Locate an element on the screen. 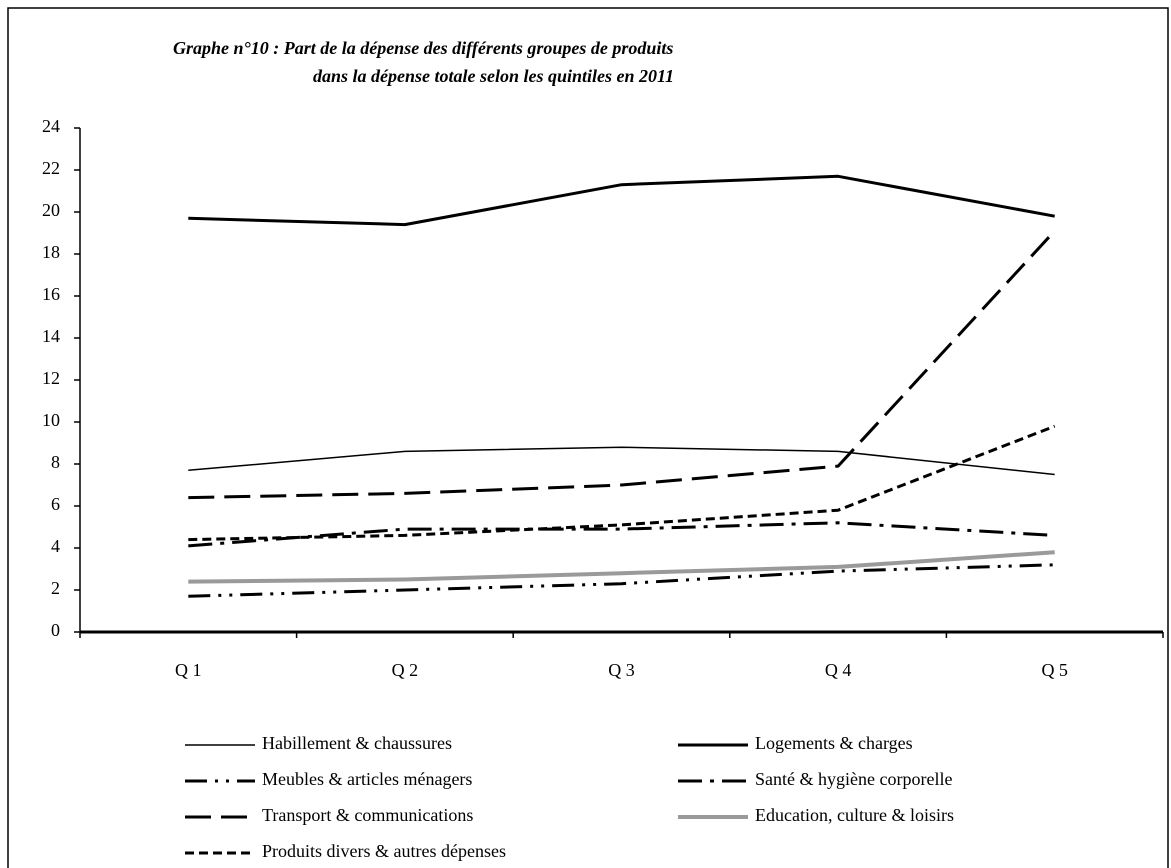  y-tick-label: 22 is located at coordinates (51, 168).